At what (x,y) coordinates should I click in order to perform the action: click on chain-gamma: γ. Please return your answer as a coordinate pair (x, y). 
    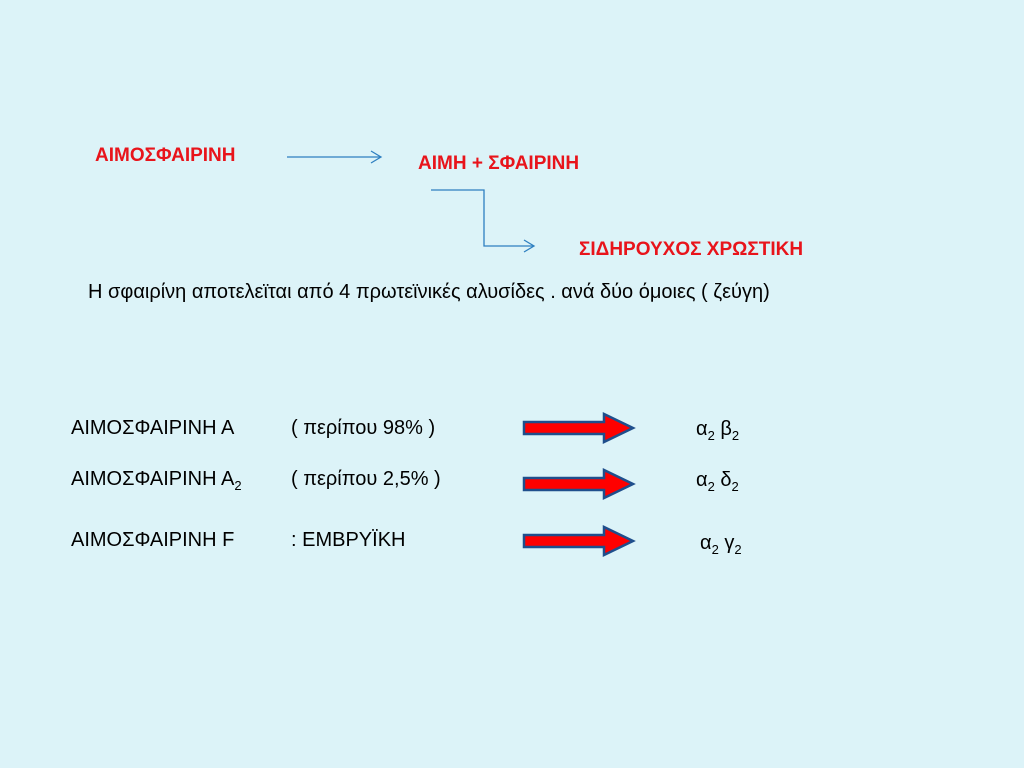
    Looking at the image, I should click on (729, 543).